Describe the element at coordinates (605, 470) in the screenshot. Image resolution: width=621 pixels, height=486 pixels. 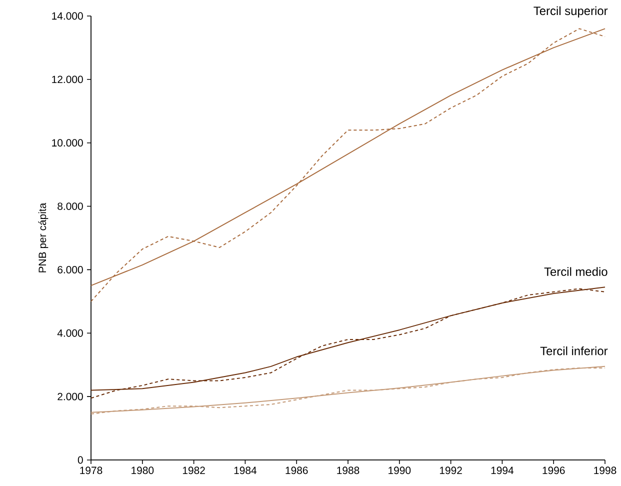
I see `x-tick-label: 1998` at that location.